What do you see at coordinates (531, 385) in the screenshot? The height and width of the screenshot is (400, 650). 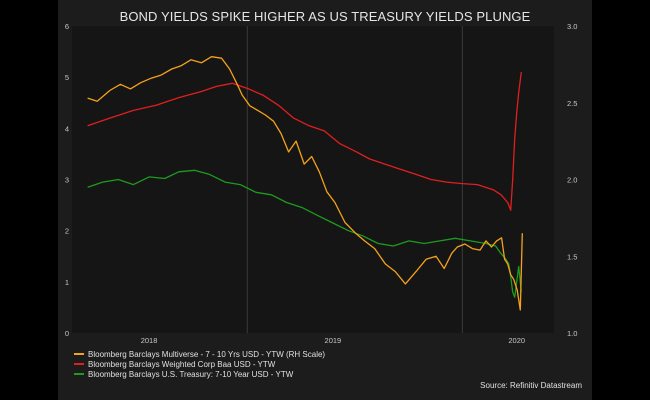 I see `source-note: Source: Refinitiv Datastream` at bounding box center [531, 385].